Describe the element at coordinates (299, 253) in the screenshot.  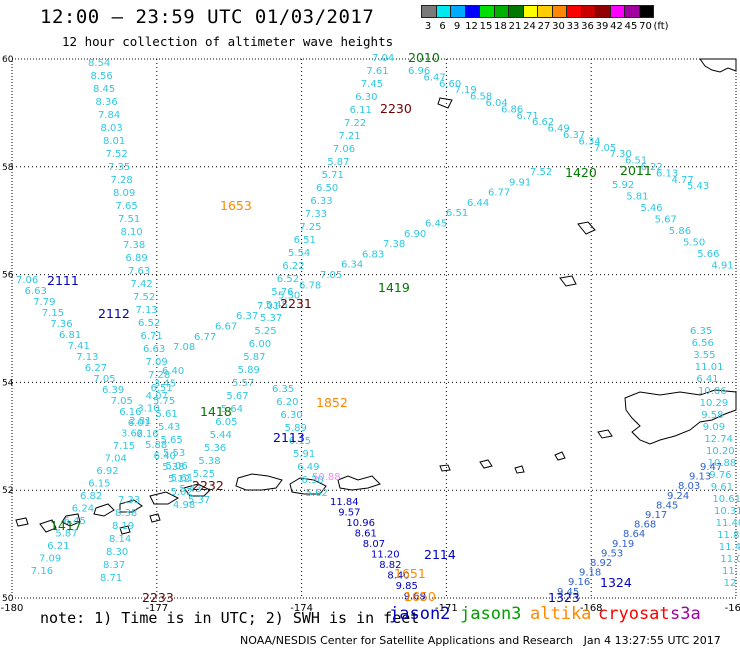
I see `wave-height-value: 5.54` at that location.